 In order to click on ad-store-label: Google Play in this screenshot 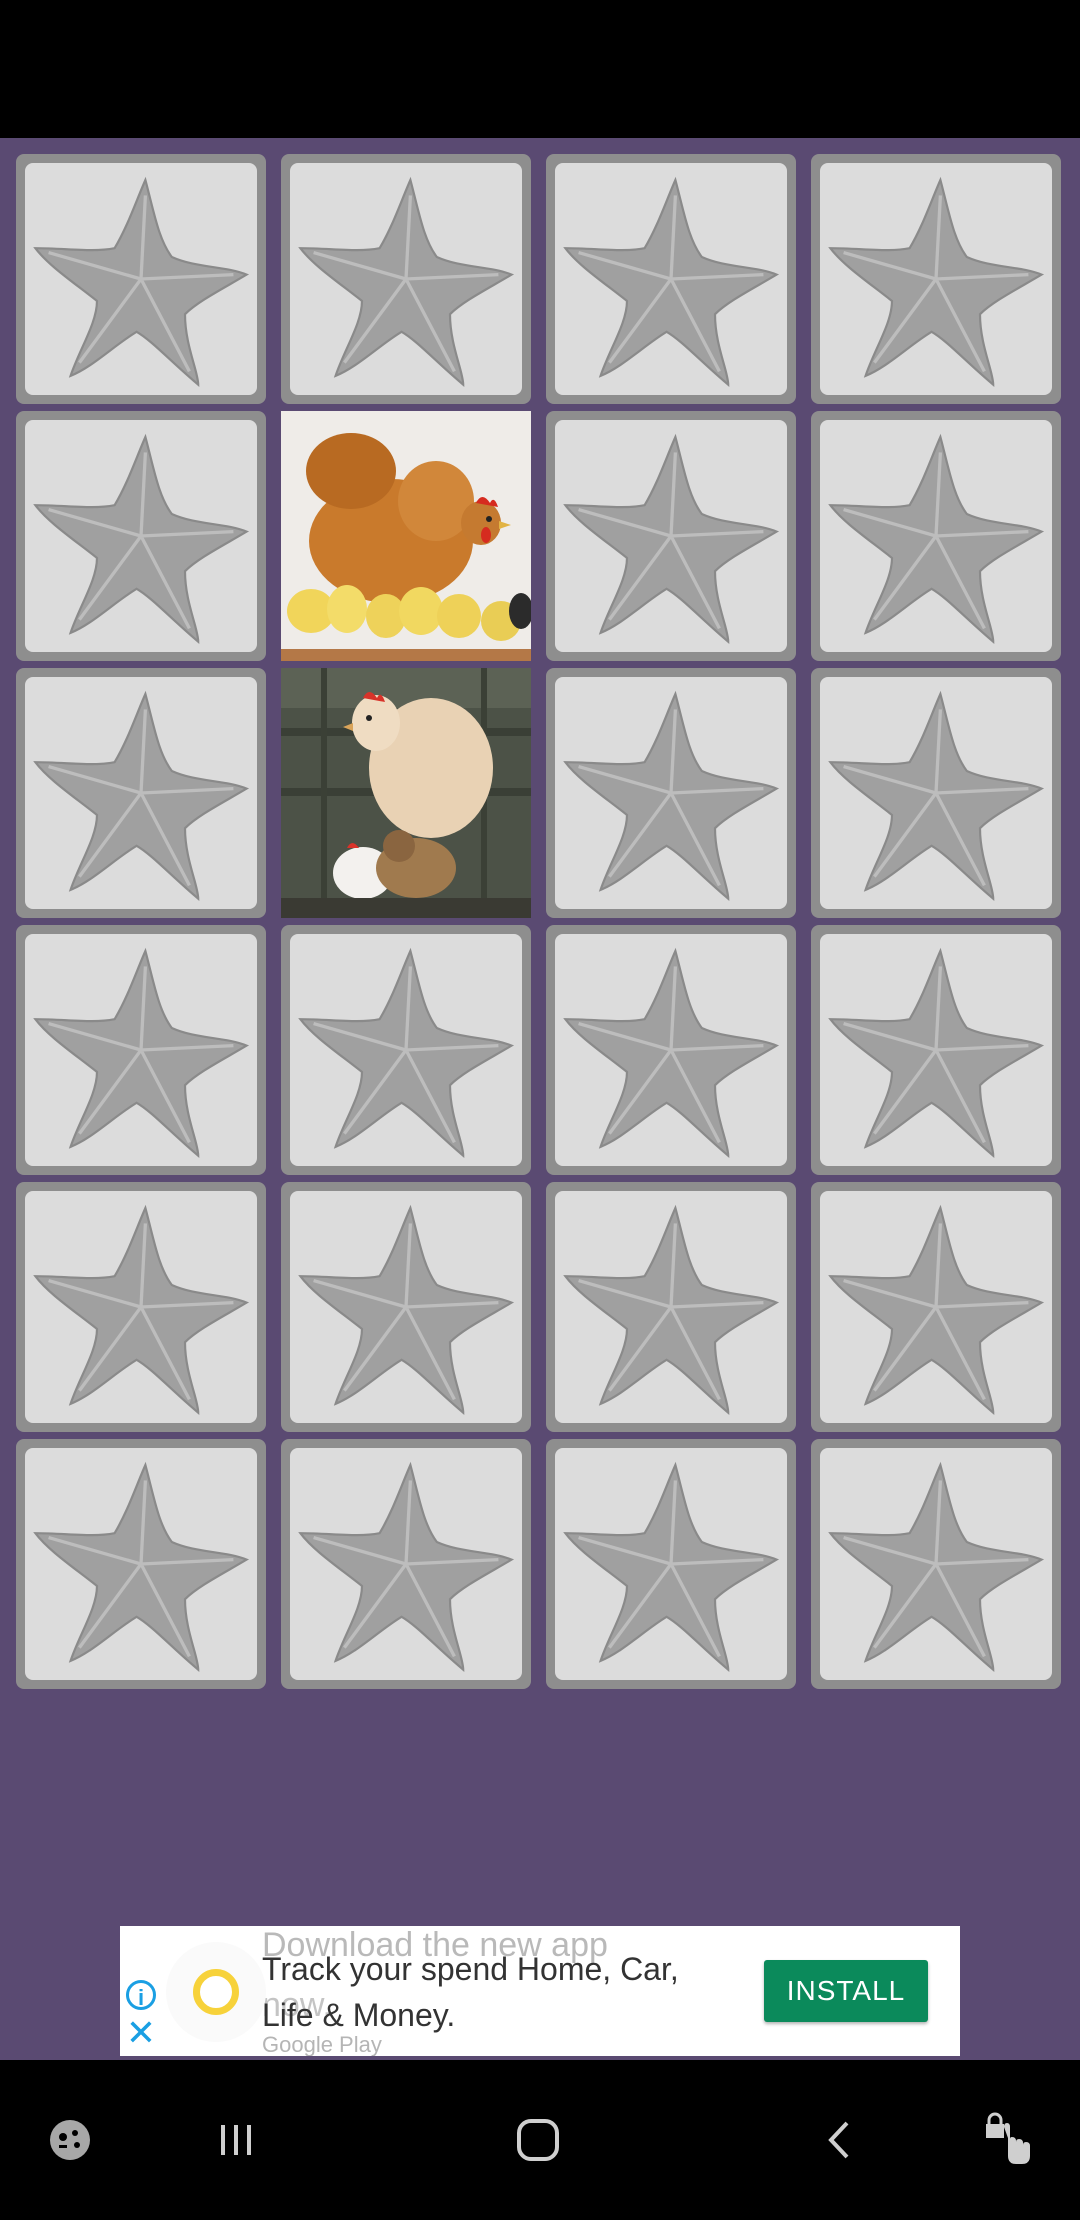, I will do `click(322, 2044)`.